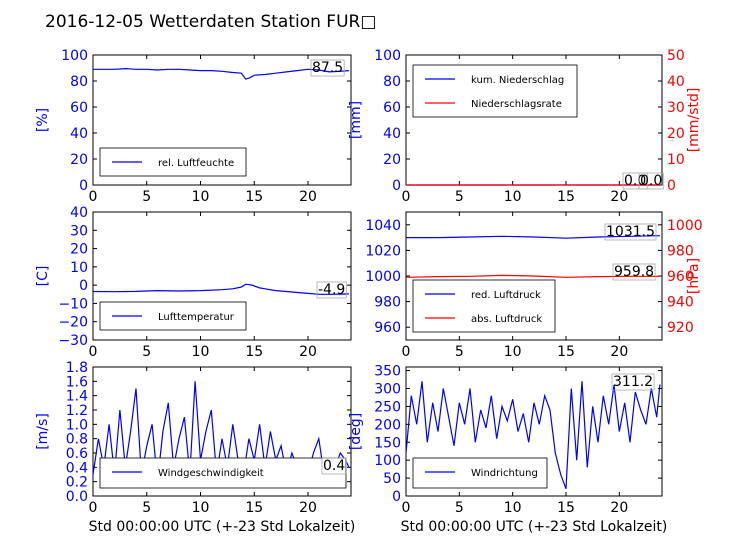 The width and height of the screenshot is (736, 552). Describe the element at coordinates (685, 226) in the screenshot. I see `y-tick-label-right: 1000` at that location.